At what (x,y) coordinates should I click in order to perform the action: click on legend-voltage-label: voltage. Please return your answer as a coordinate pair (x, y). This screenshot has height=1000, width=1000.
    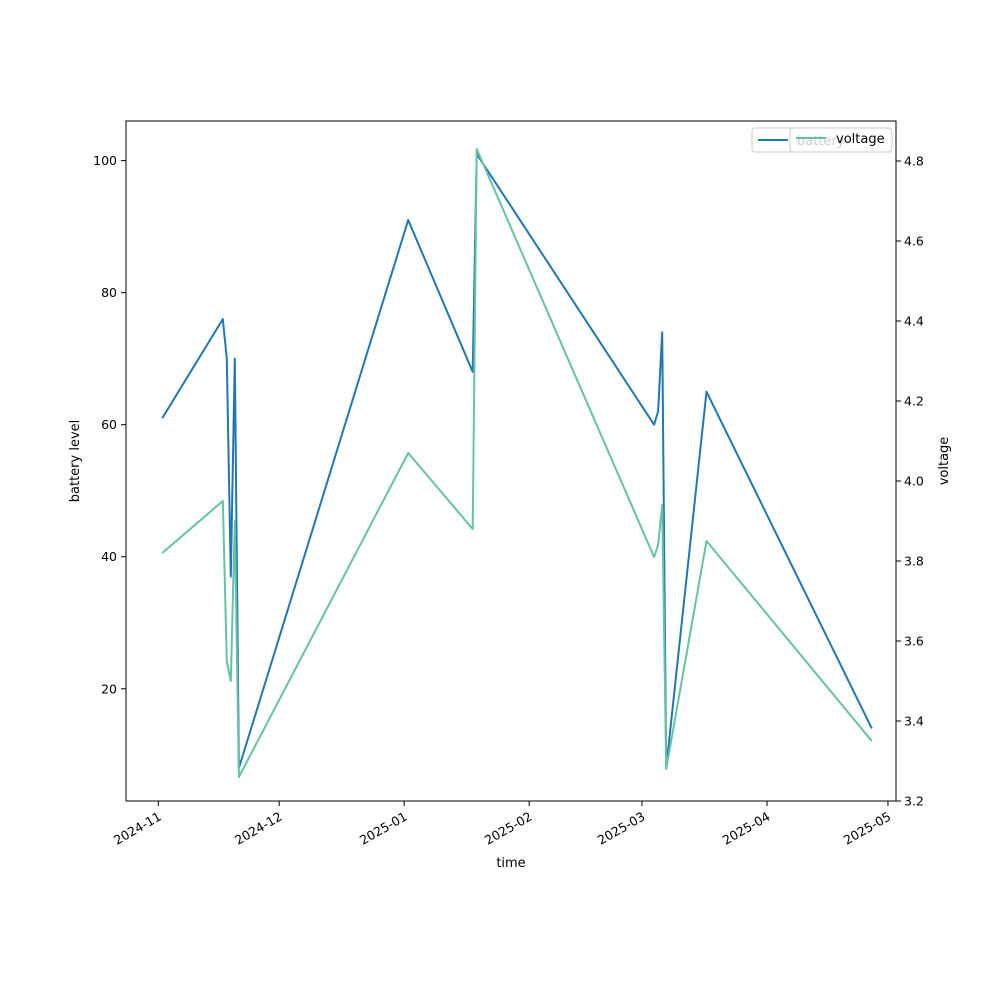
    Looking at the image, I should click on (860, 139).